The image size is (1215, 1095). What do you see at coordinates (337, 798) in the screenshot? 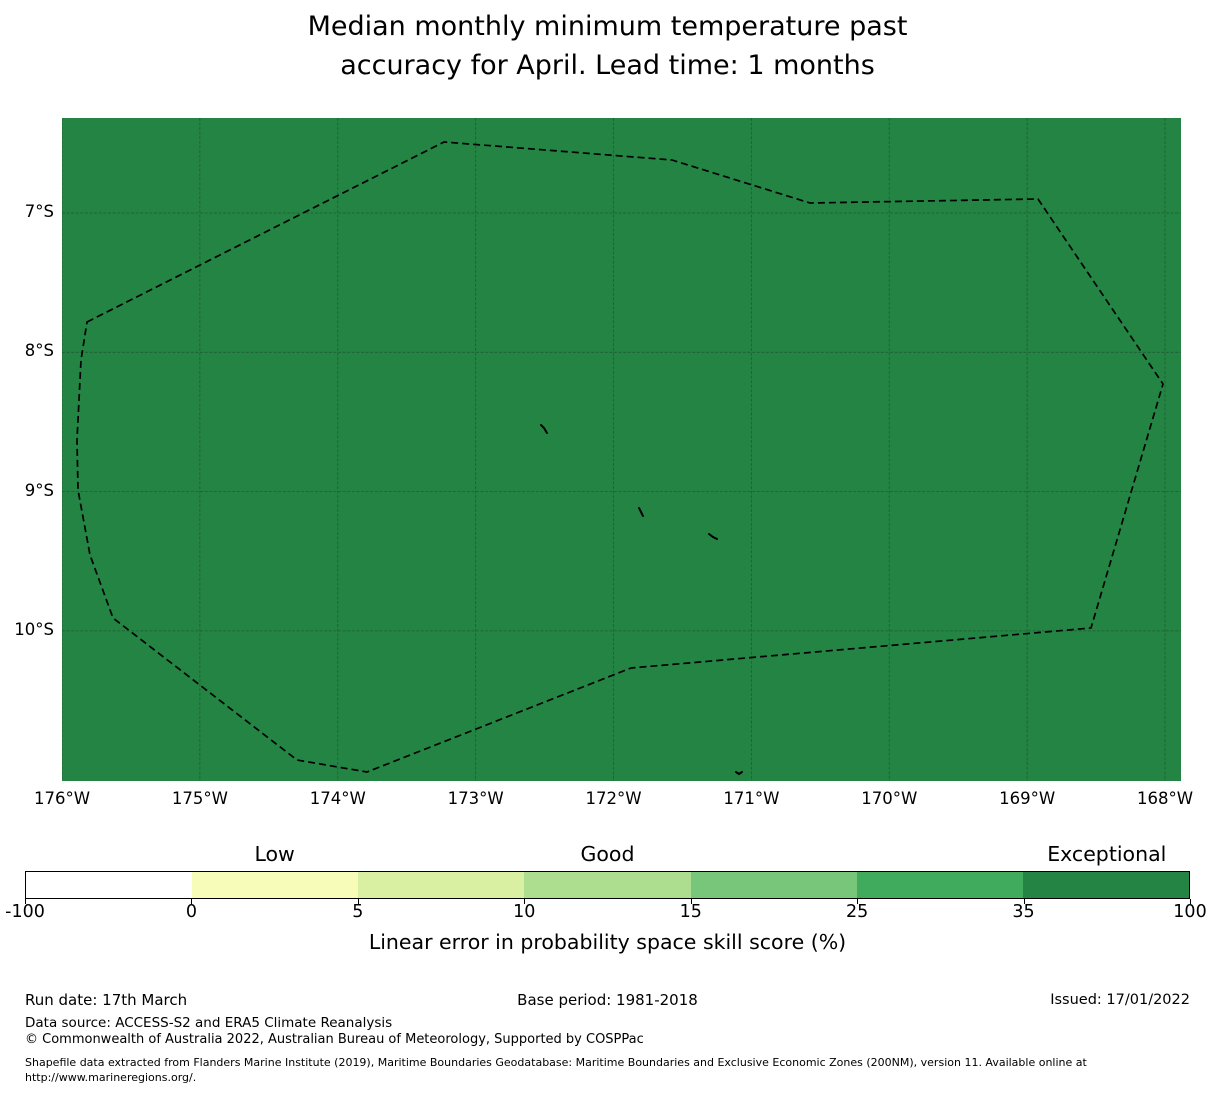
I see `x-tick-label: 174°W` at bounding box center [337, 798].